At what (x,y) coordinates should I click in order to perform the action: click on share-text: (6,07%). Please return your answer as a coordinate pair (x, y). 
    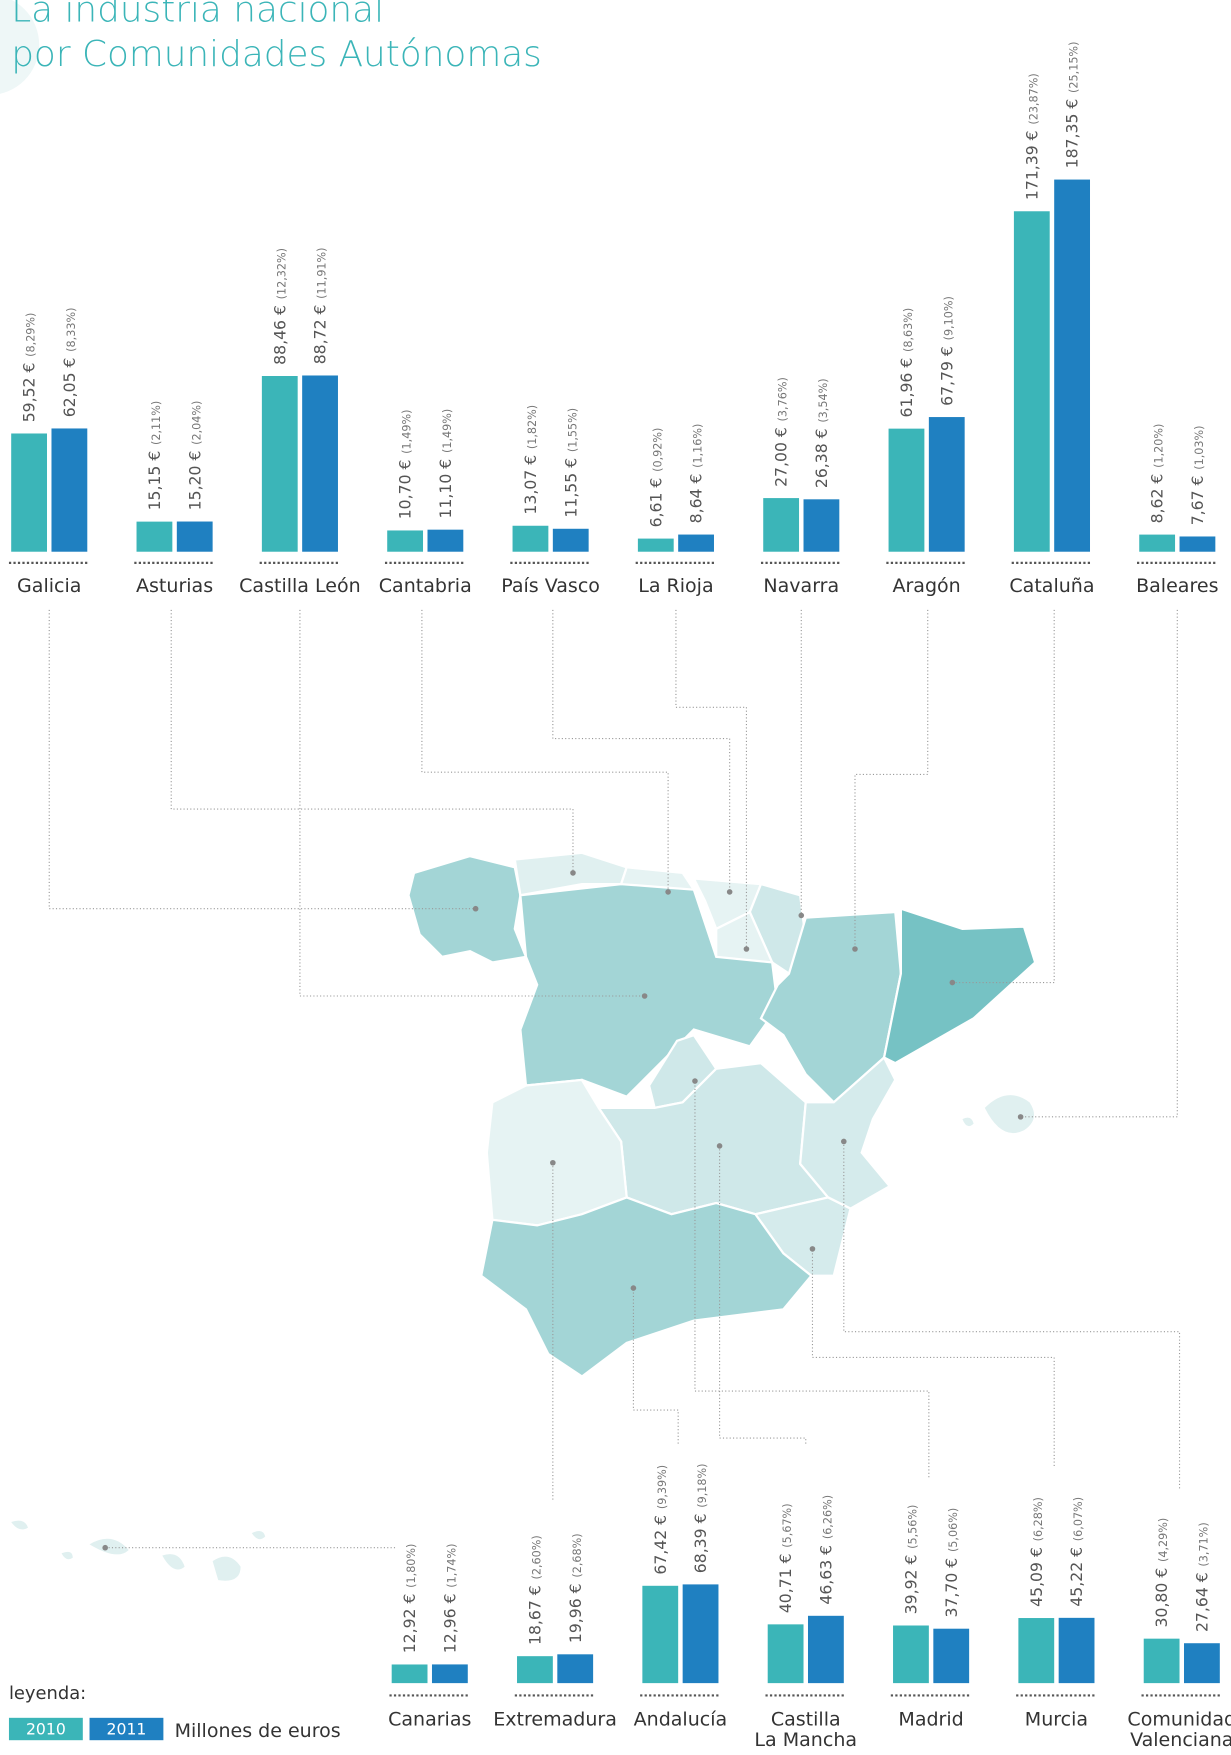
    Looking at the image, I should click on (1078, 1519).